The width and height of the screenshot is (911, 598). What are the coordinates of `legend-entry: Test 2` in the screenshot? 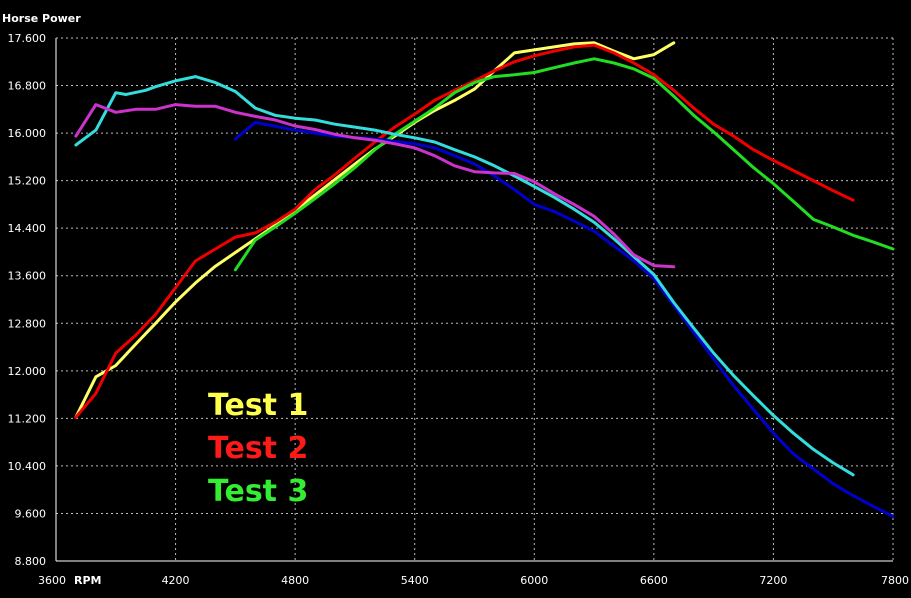 It's located at (258, 448).